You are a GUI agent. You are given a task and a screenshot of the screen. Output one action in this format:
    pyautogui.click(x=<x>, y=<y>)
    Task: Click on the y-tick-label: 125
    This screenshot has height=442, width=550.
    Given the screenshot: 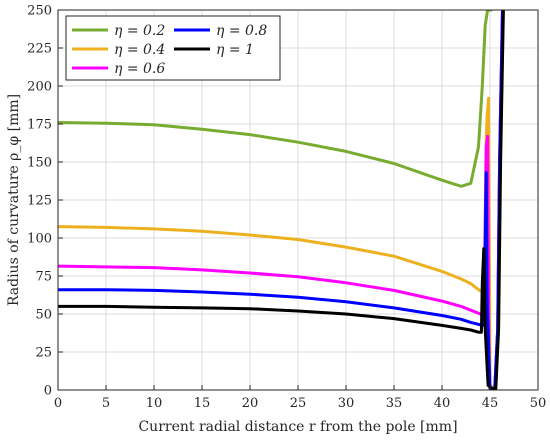 What is the action you would take?
    pyautogui.click(x=39, y=201)
    